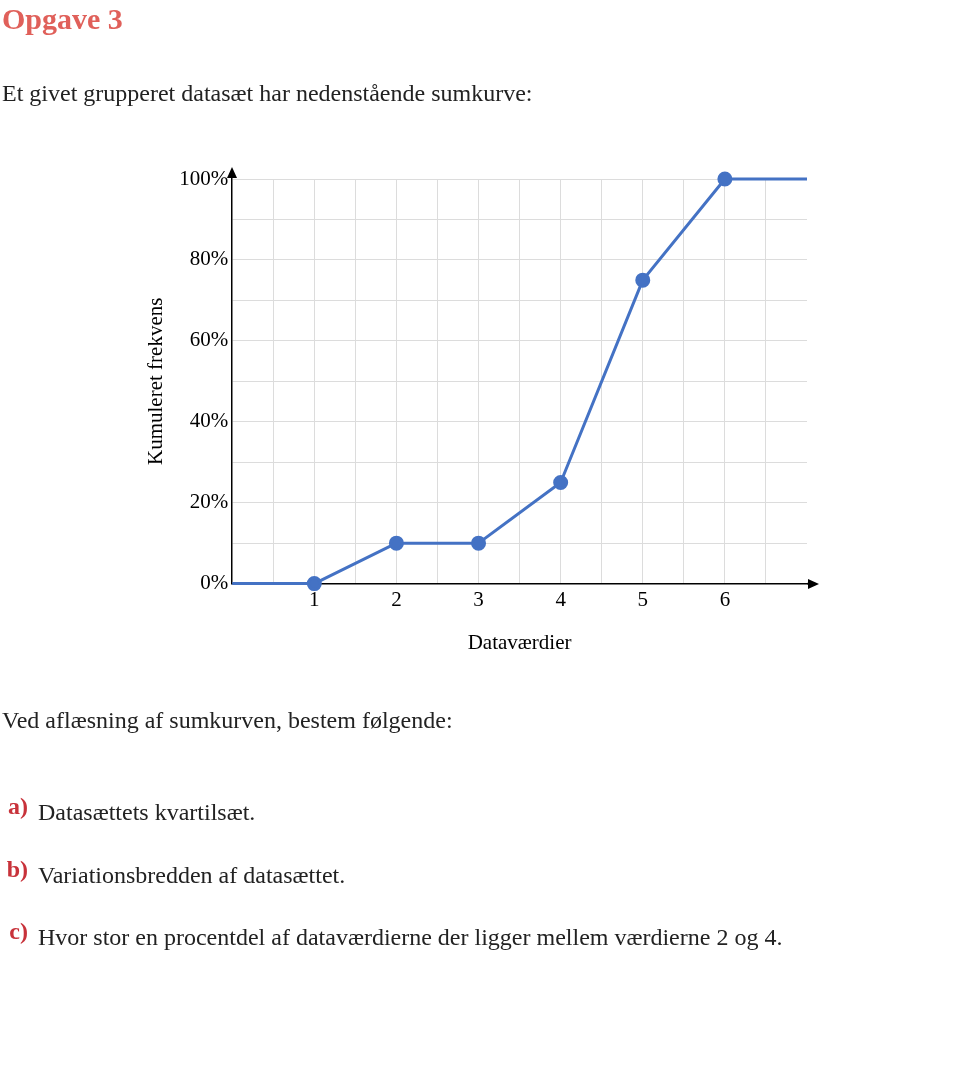 This screenshot has height=1071, width=955. Describe the element at coordinates (396, 935) in the screenshot. I see `text: c) Hvor stor en procentdel af dataværdierne der ligger mellem værdierne 2 og 4.` at that location.